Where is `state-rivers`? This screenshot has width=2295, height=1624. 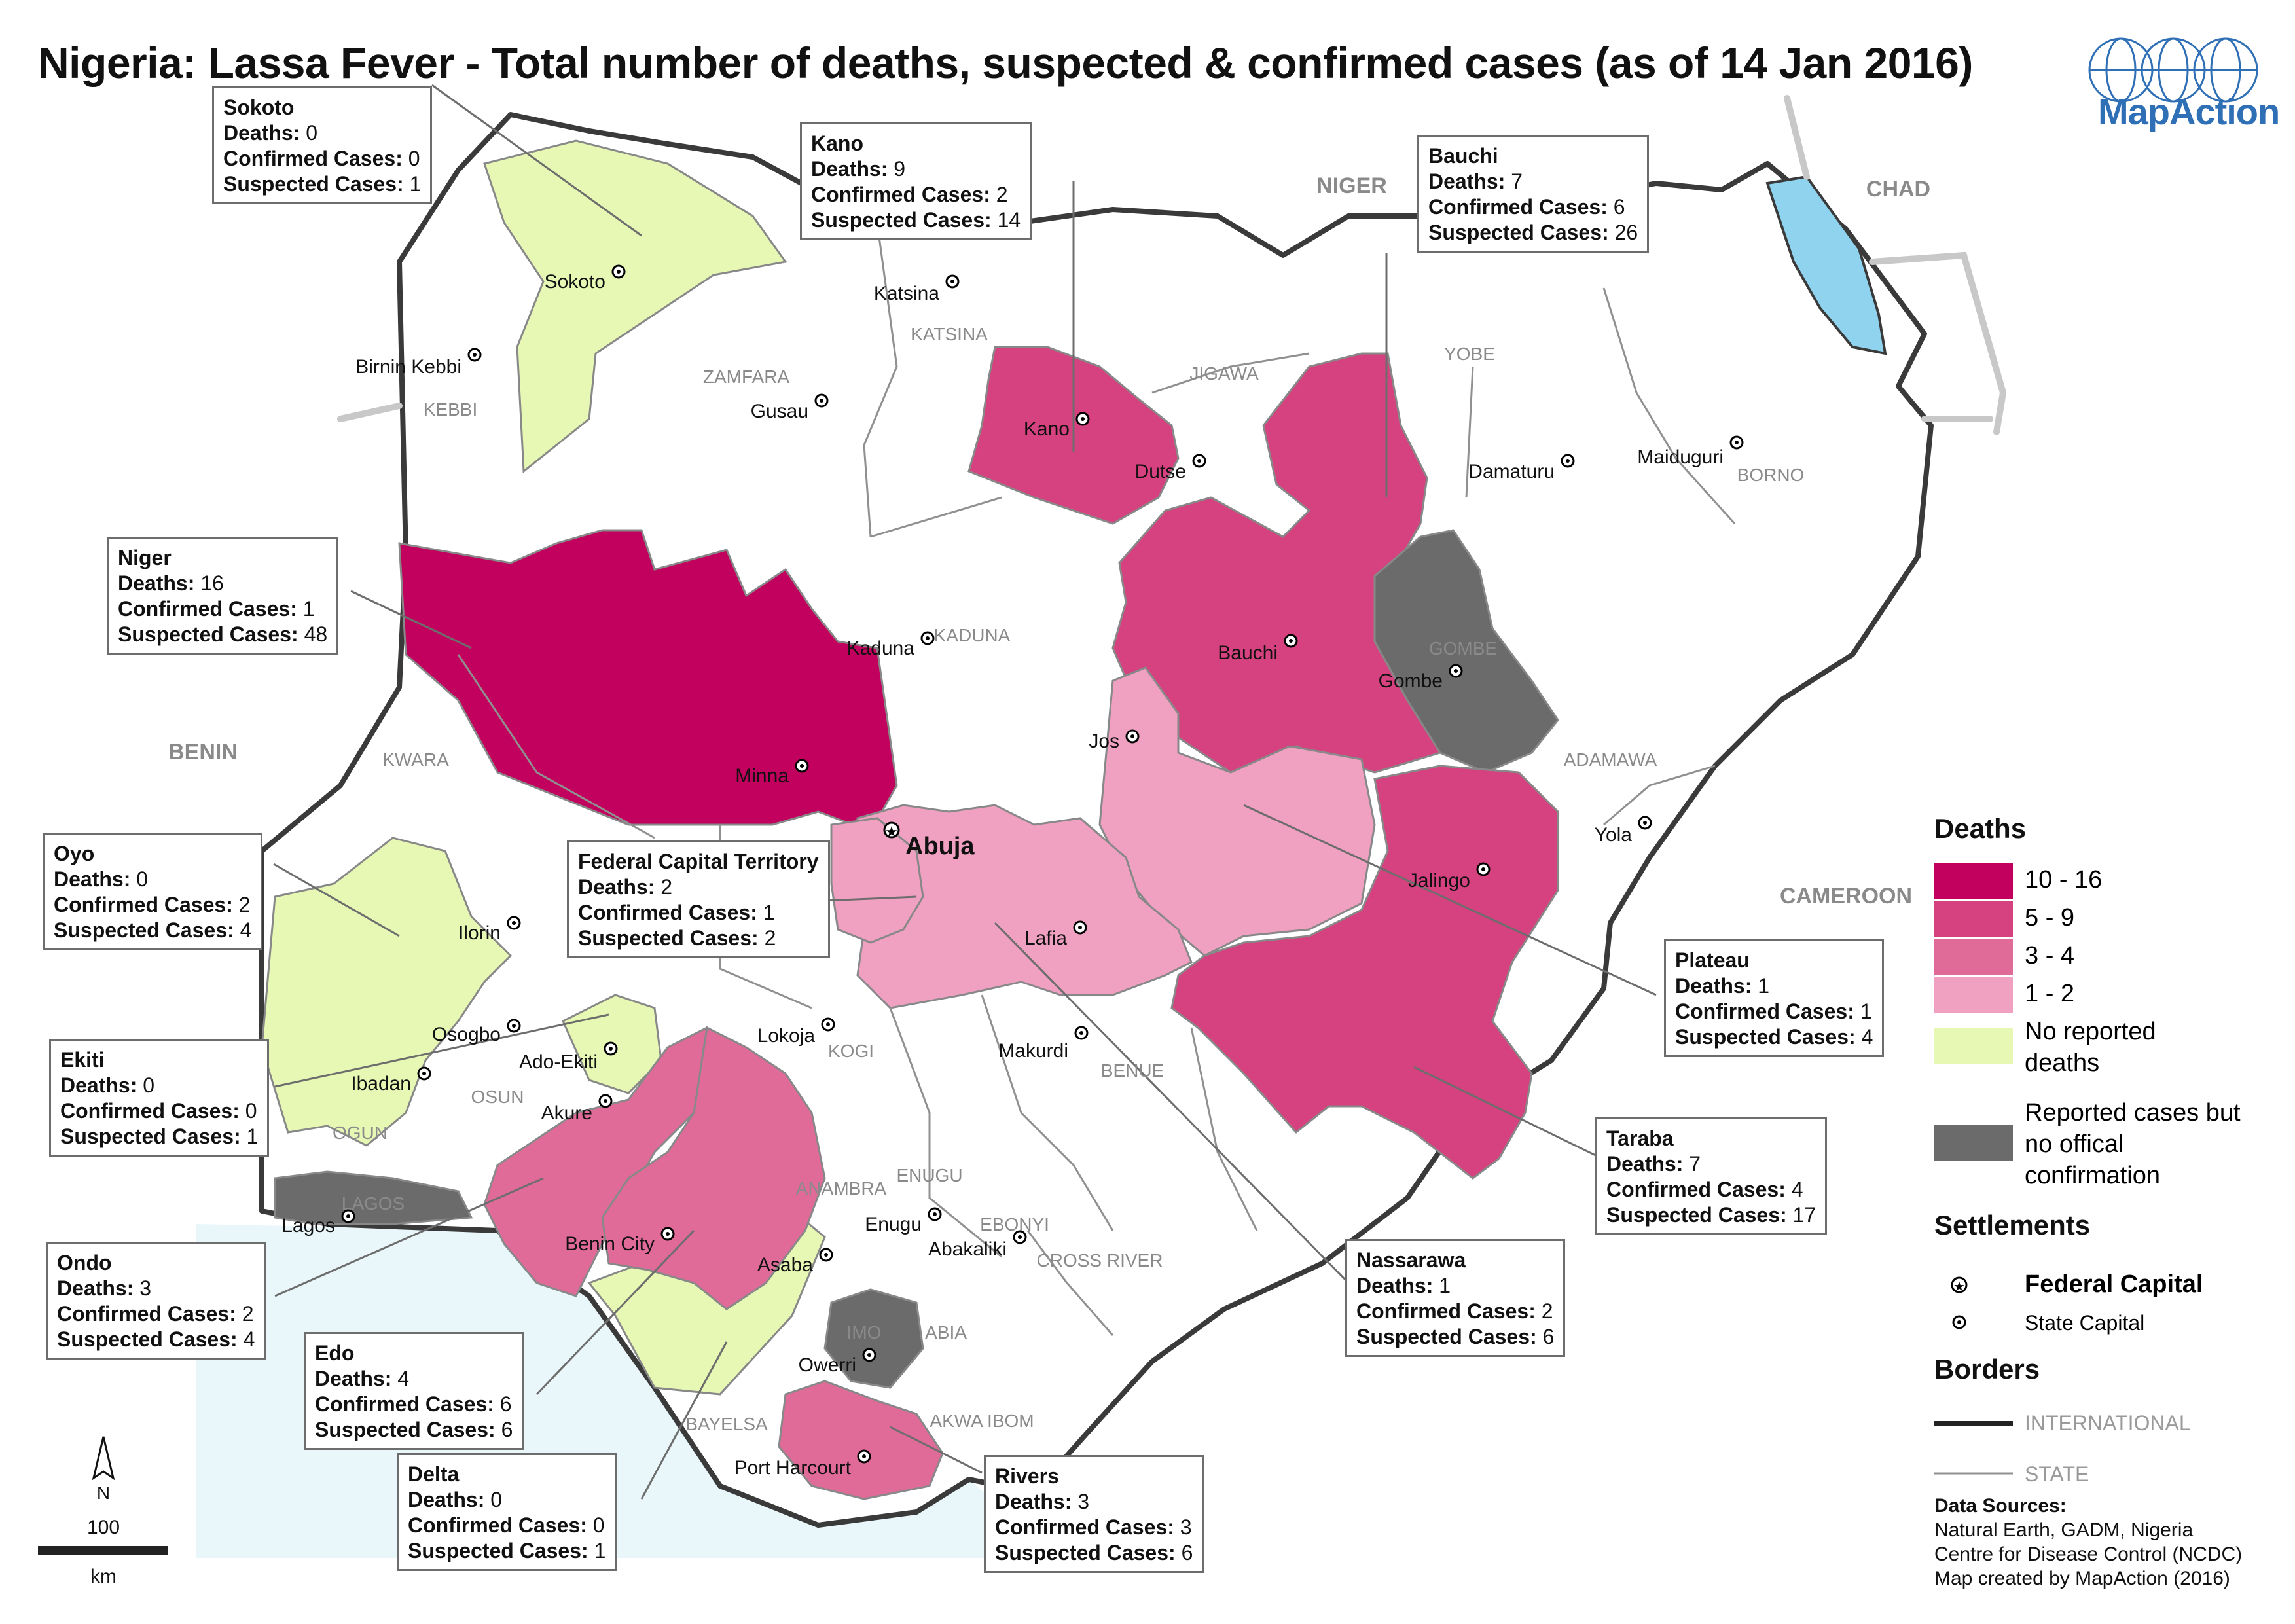
state-rivers is located at coordinates (861, 1440).